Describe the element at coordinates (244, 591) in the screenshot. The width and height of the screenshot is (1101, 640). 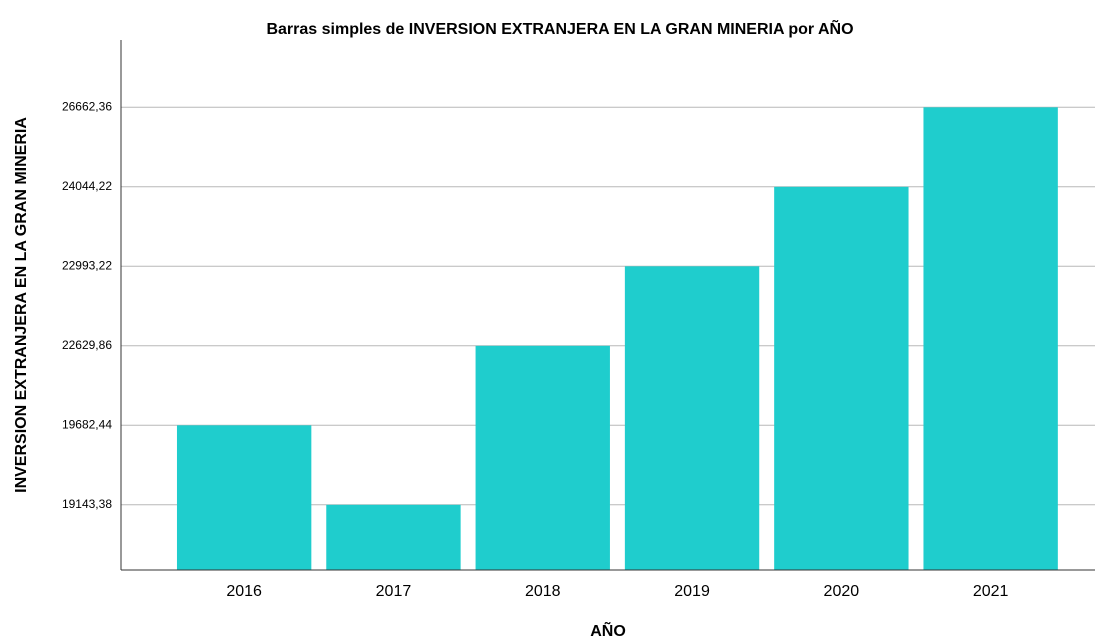
I see `x-tick-label: 2016` at that location.